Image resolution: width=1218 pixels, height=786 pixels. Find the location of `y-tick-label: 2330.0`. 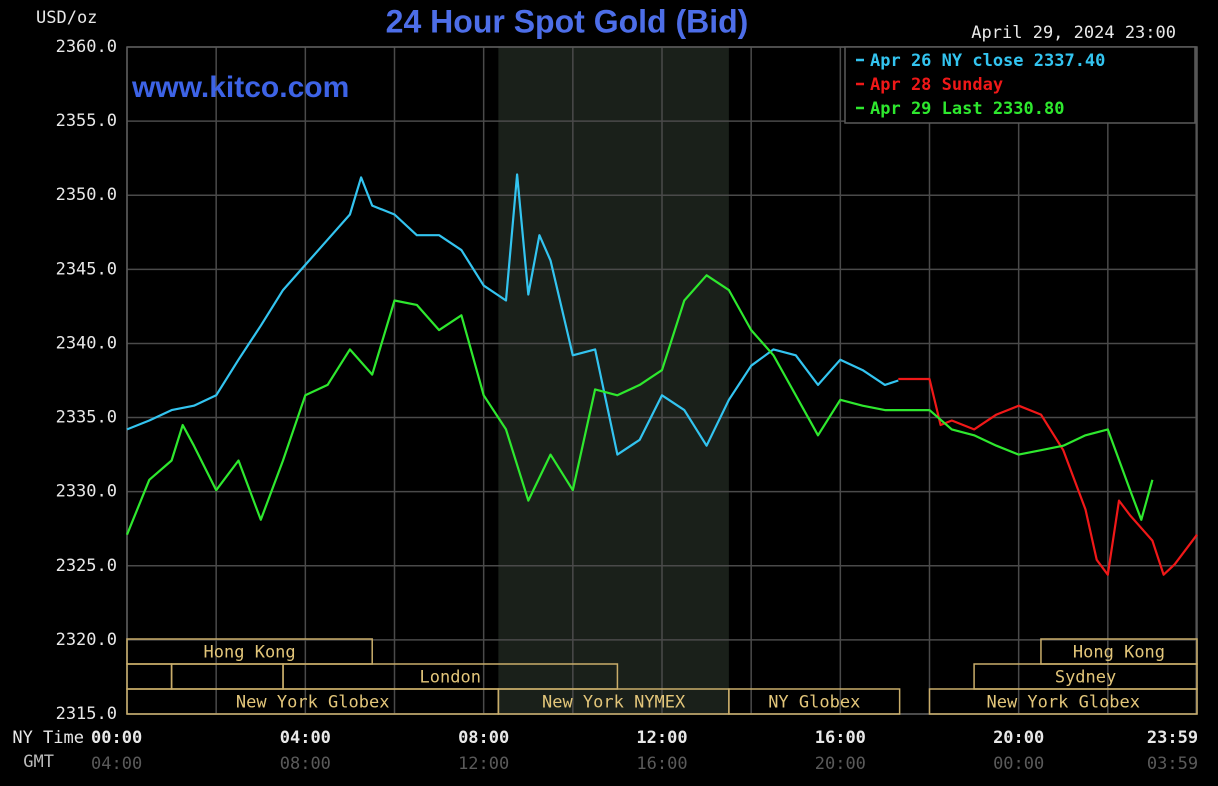

y-tick-label: 2330.0 is located at coordinates (86, 492).